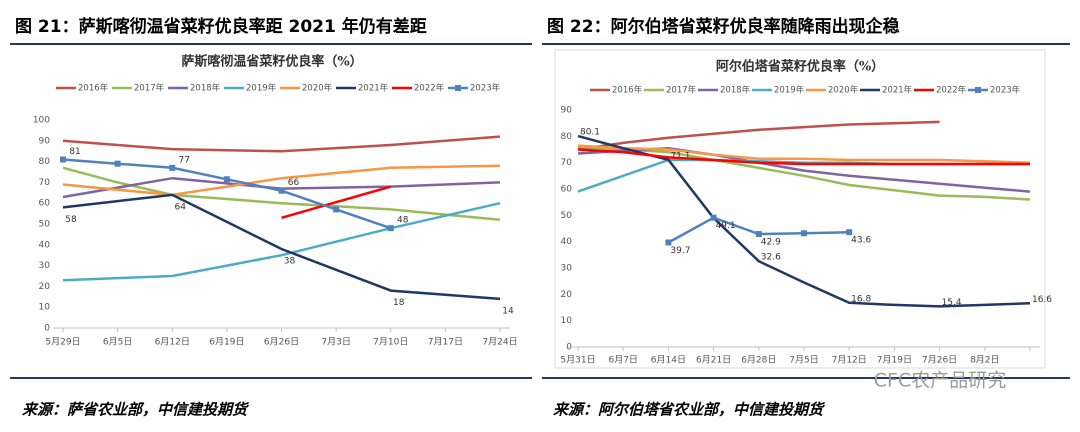  I want to click on data-label: 42.9, so click(771, 243).